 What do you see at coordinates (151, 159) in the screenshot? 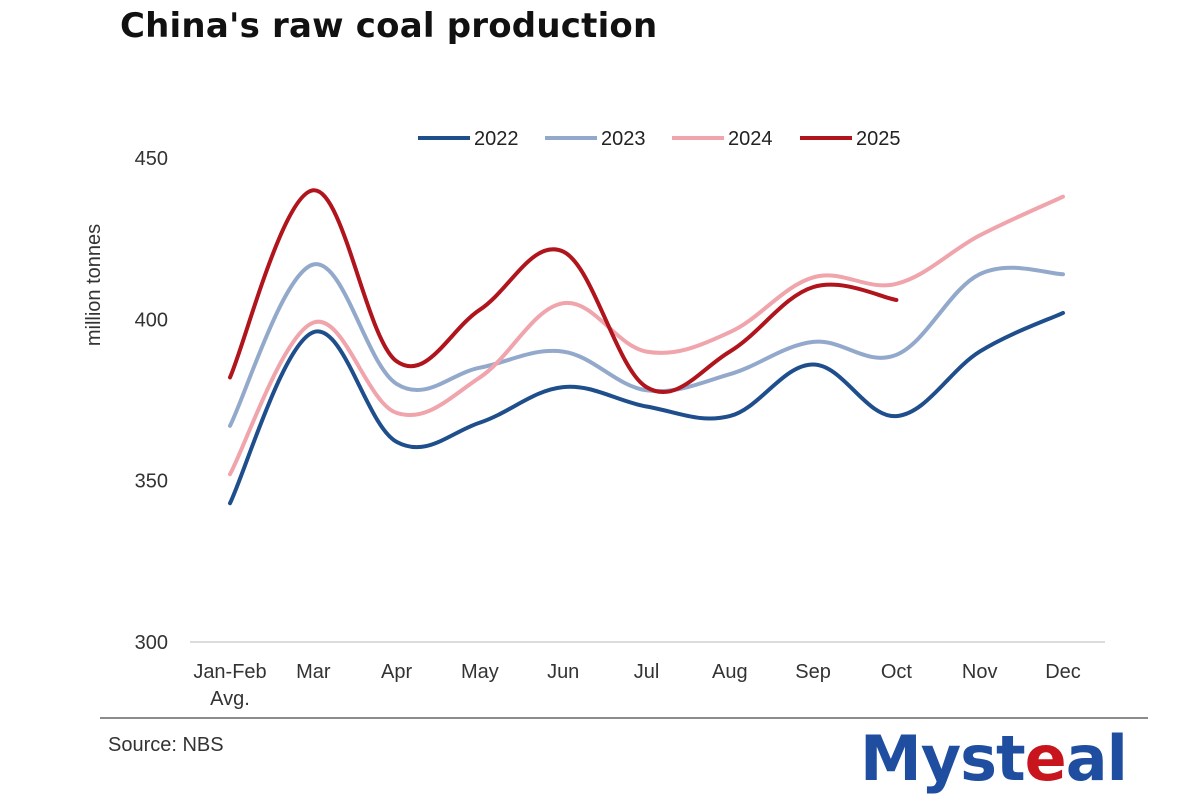
I see `y-tick-label: 450` at bounding box center [151, 159].